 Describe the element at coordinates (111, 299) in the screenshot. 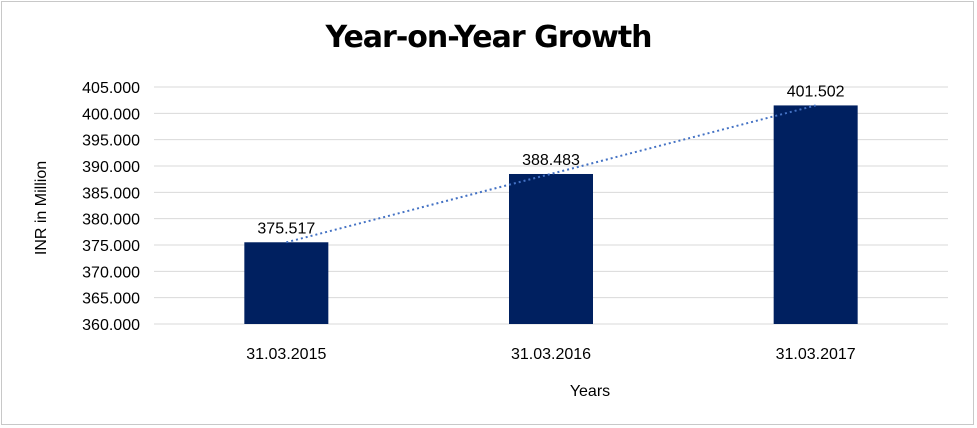

I see `y-tick-label: 365.000` at that location.